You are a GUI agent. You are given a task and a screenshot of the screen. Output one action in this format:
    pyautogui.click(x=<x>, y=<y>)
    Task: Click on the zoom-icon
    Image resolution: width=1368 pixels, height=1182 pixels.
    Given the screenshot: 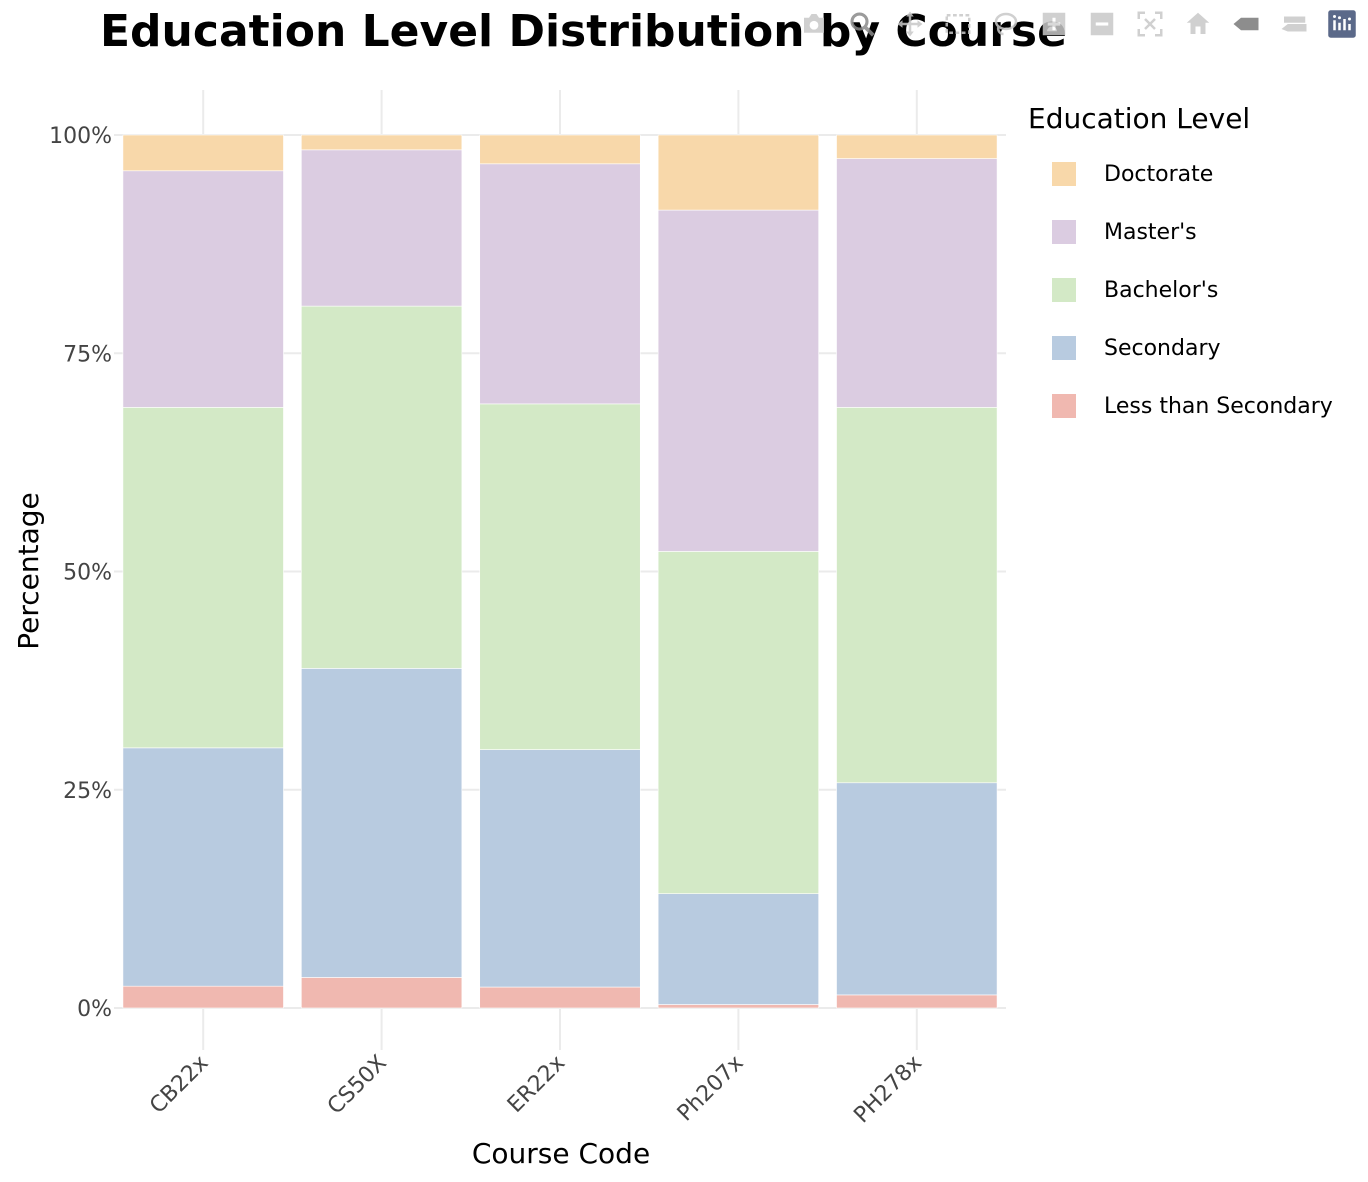 What is the action you would take?
    pyautogui.click(x=862, y=24)
    